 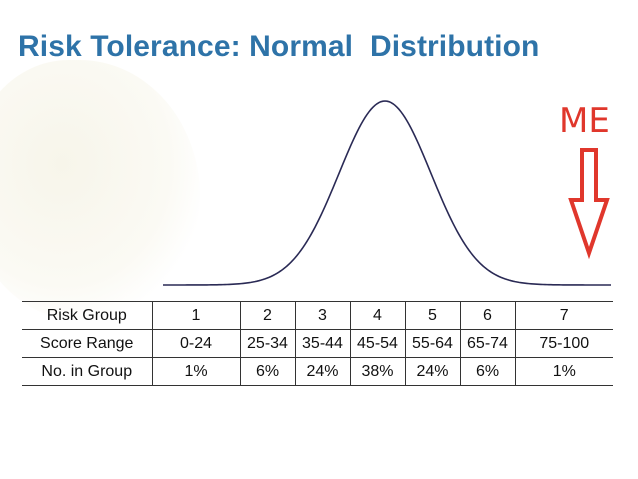 I want to click on table-cell: 6, so click(x=487, y=315).